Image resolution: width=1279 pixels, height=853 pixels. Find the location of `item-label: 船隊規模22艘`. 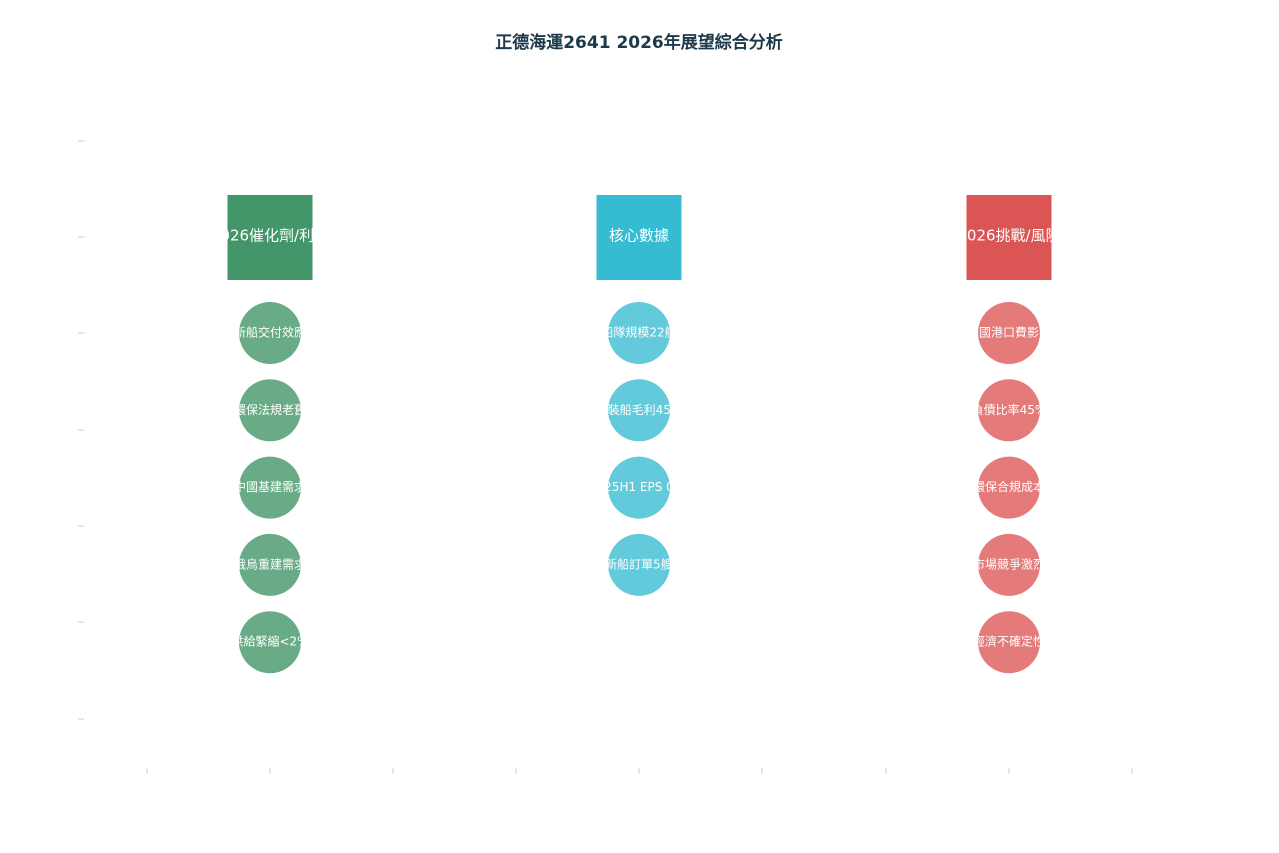

item-label: 船隊規模22艘 is located at coordinates (638, 332).